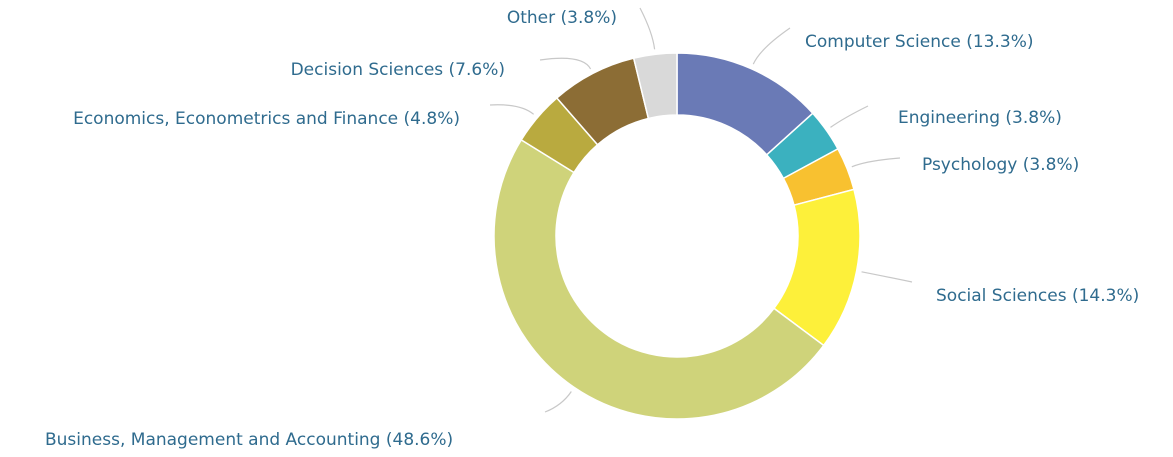 The image size is (1173, 457). What do you see at coordinates (919, 42) in the screenshot?
I see `segment-label: Computer Science (13.3%)` at bounding box center [919, 42].